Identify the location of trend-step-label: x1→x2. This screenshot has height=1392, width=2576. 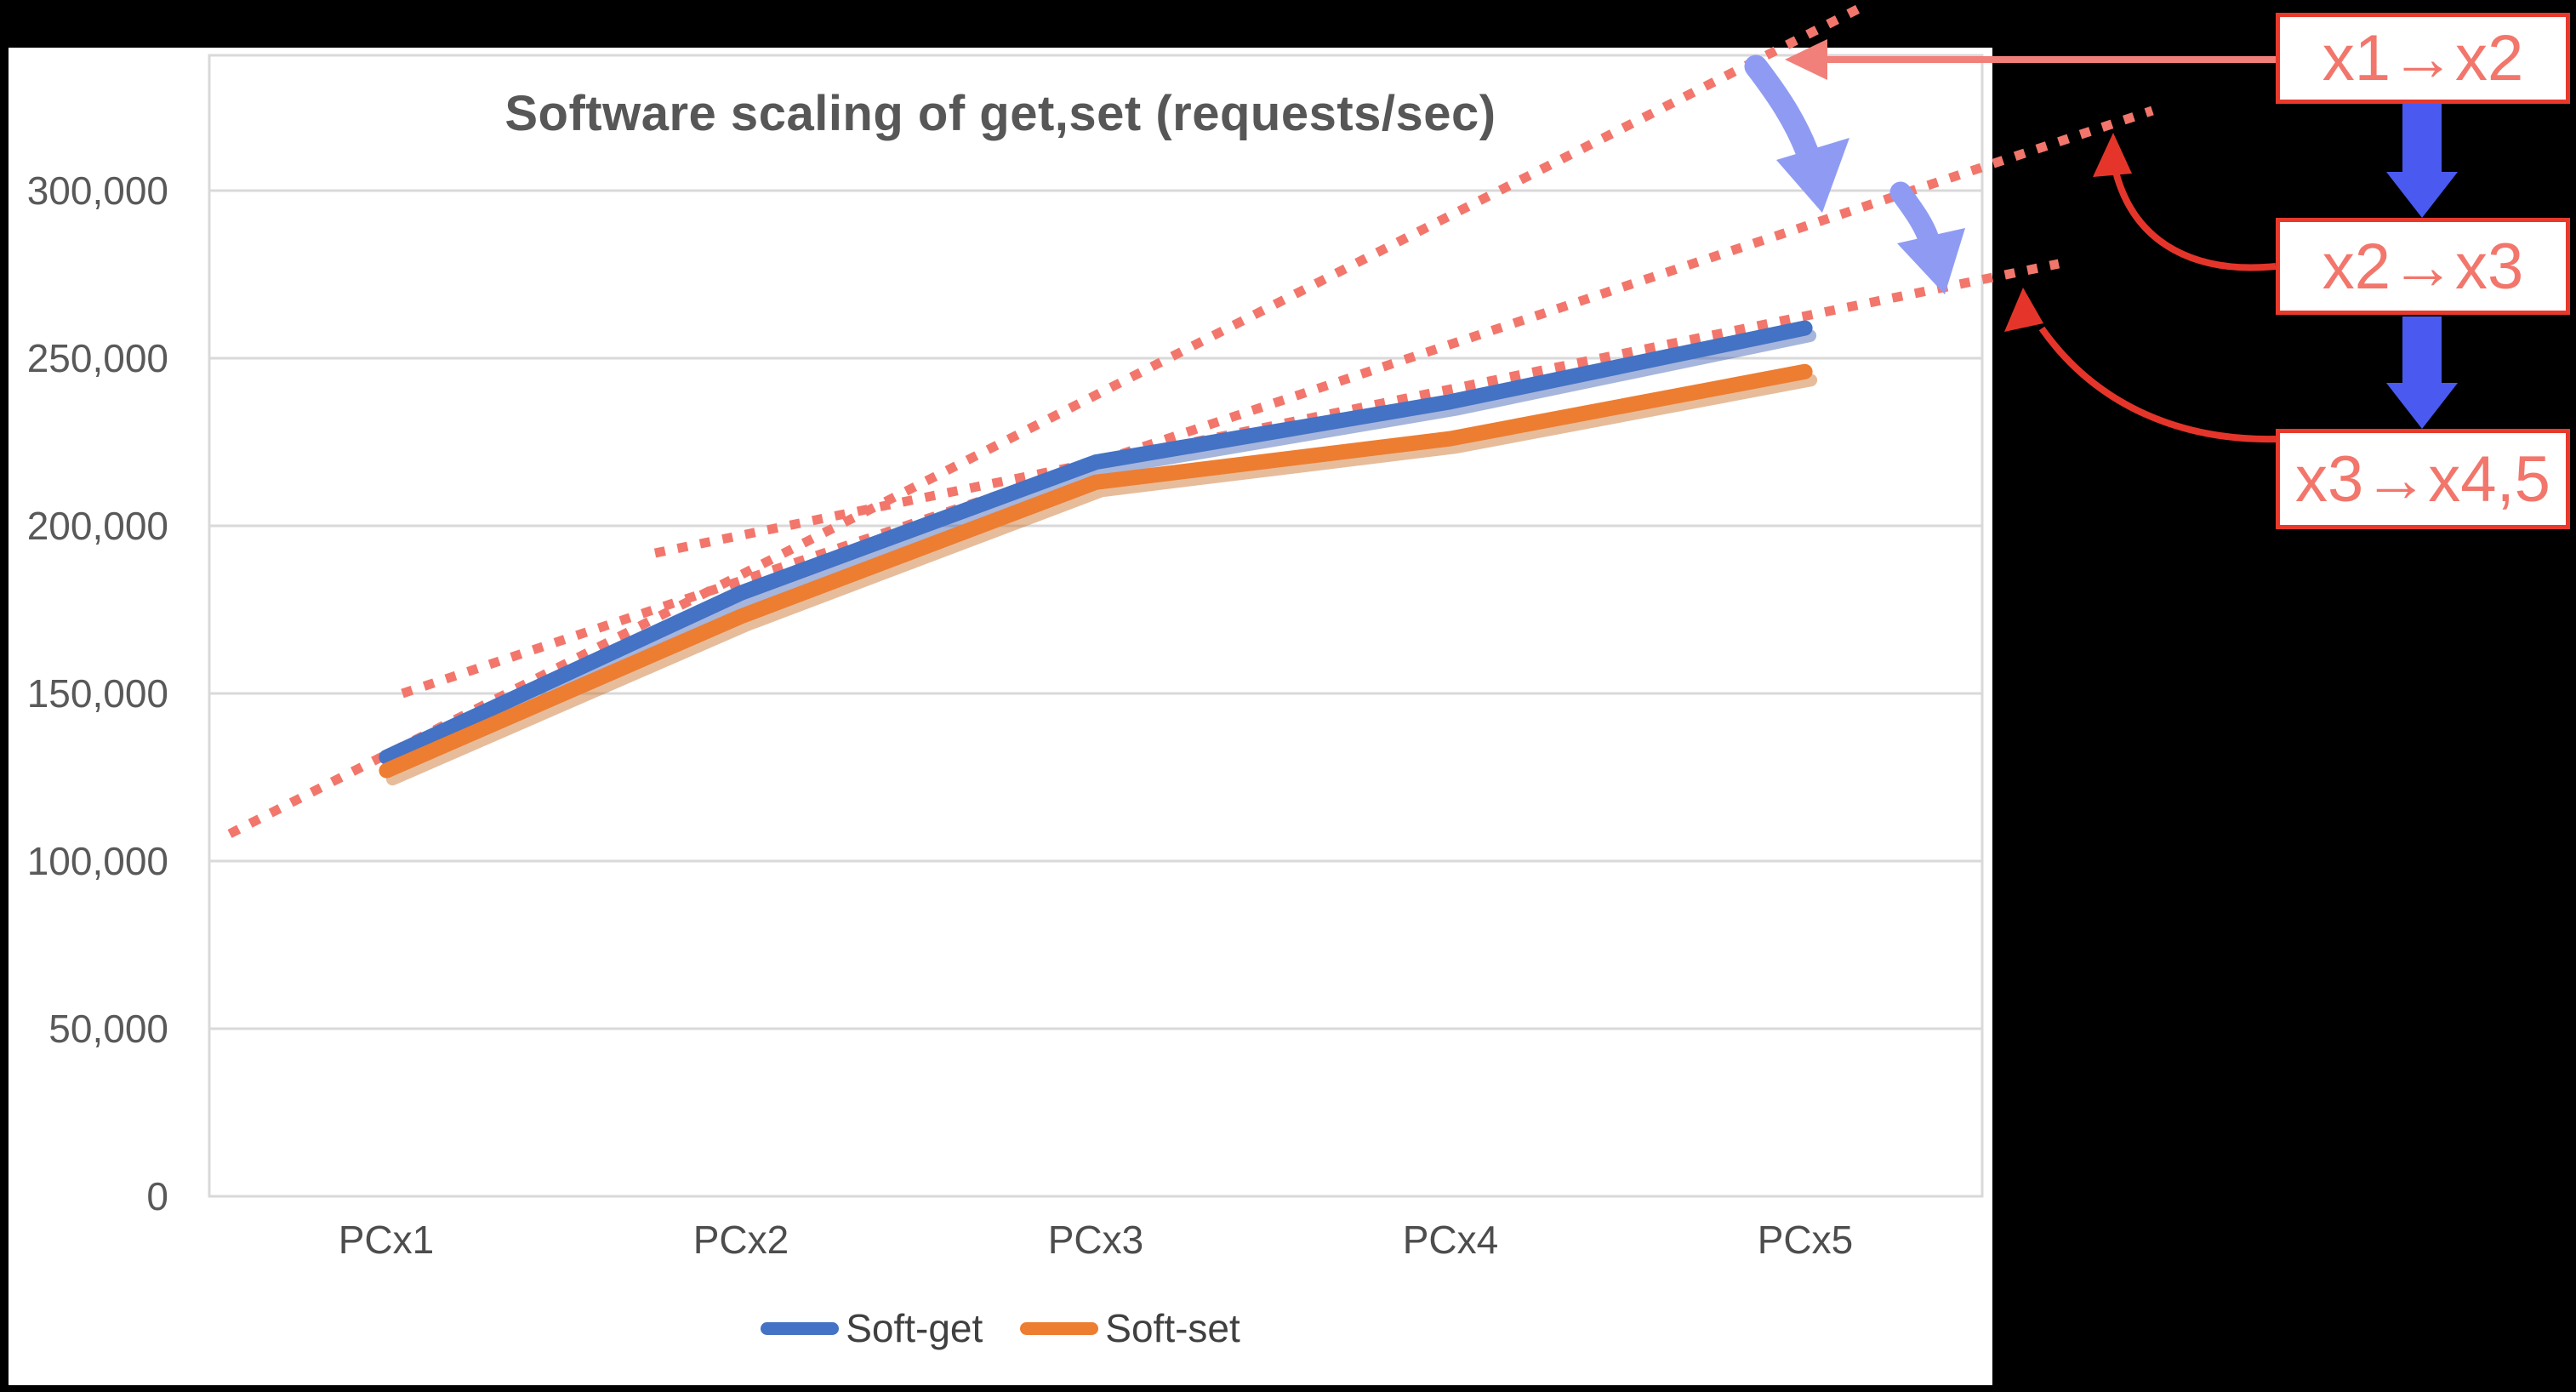
(2423, 58).